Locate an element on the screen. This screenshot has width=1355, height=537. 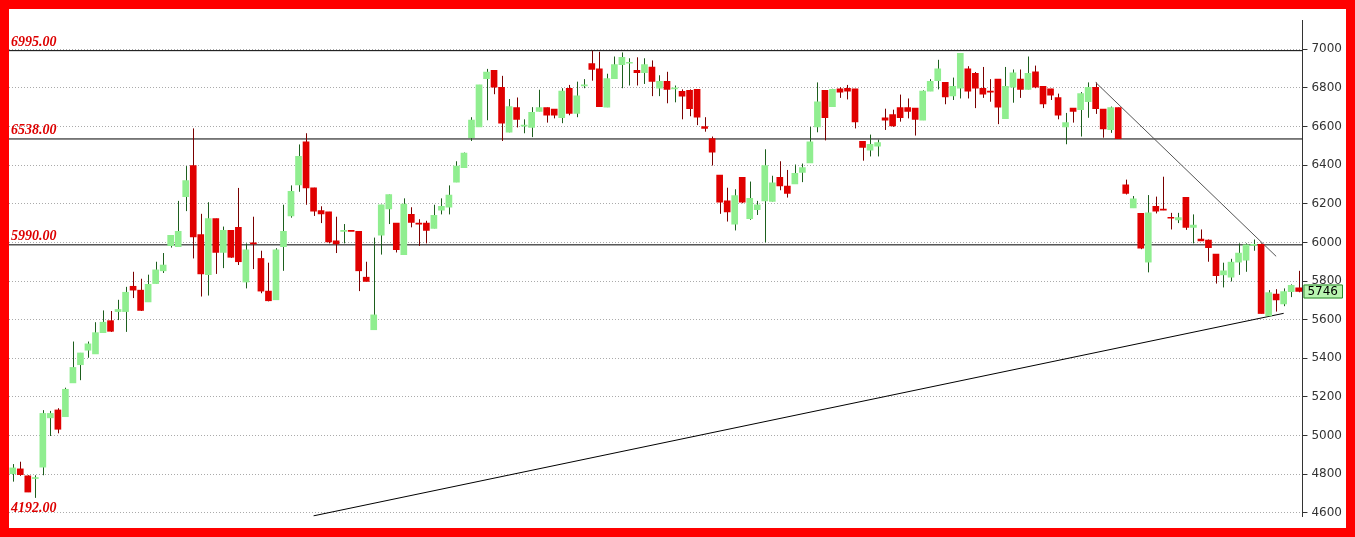
y-tick-label: 6200 is located at coordinates (1327, 202).